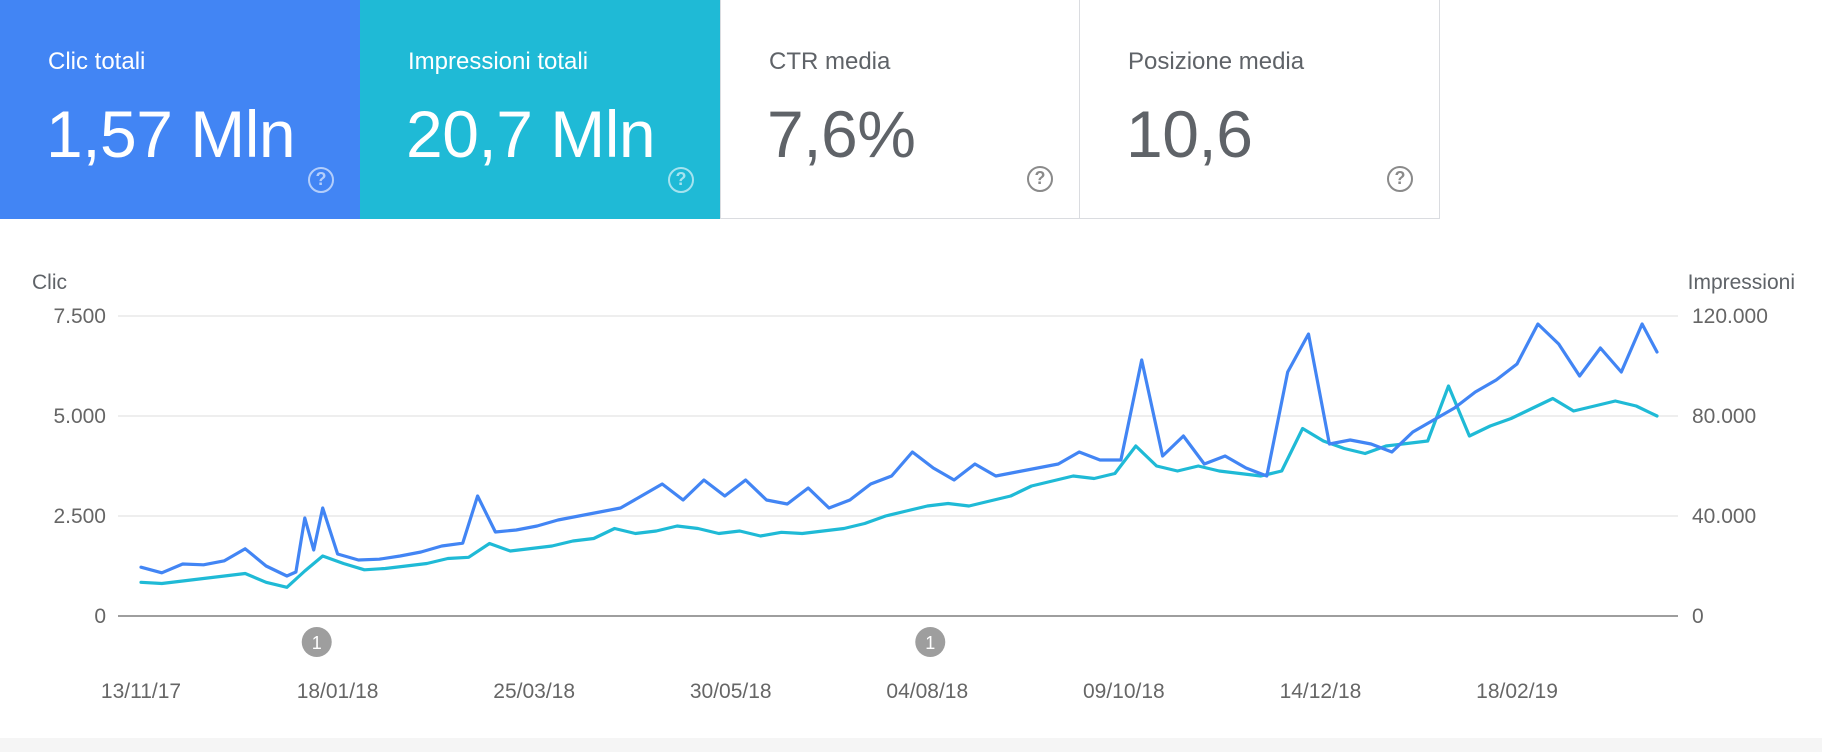 The height and width of the screenshot is (752, 1822). Describe the element at coordinates (1216, 61) in the screenshot. I see `card-label: Posizione media` at that location.